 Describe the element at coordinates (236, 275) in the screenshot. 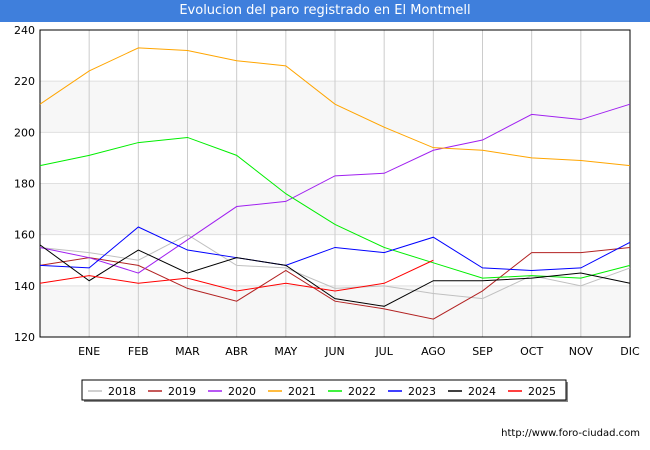

I see `series-line-2025` at that location.